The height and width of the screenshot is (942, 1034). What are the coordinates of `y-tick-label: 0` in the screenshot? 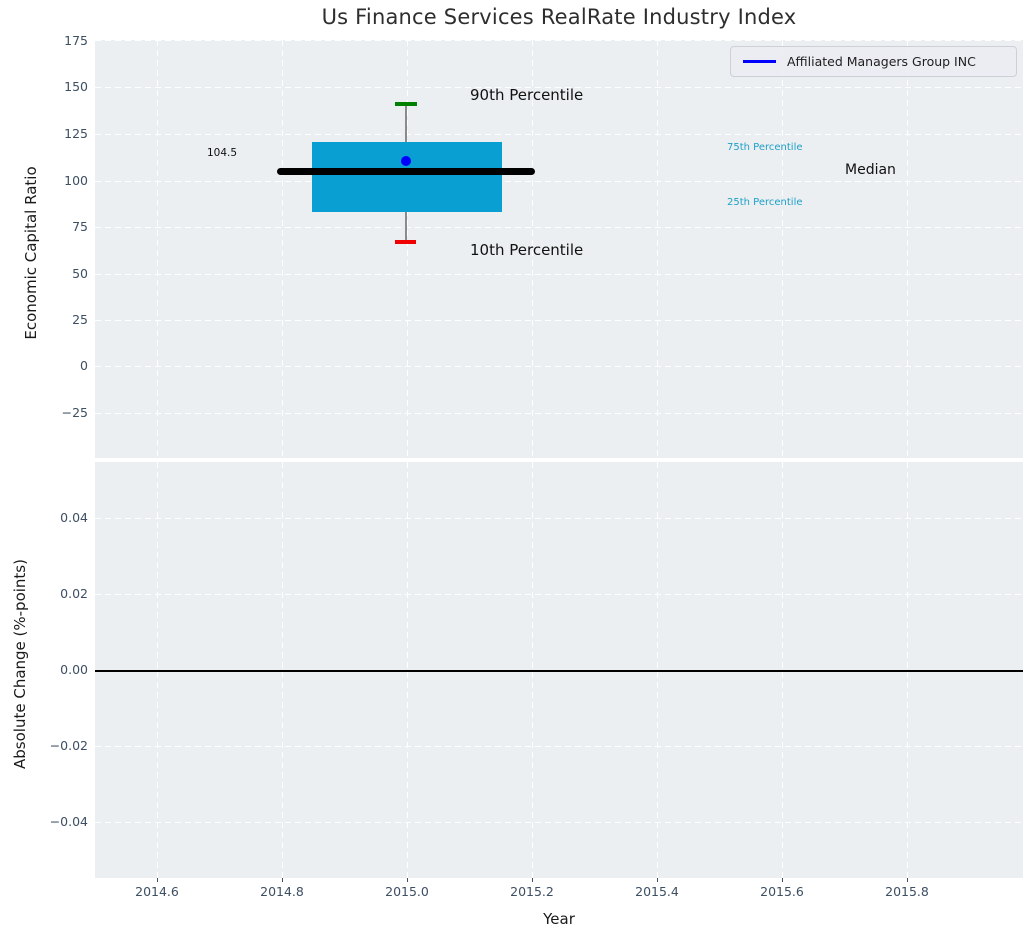 It's located at (84, 365).